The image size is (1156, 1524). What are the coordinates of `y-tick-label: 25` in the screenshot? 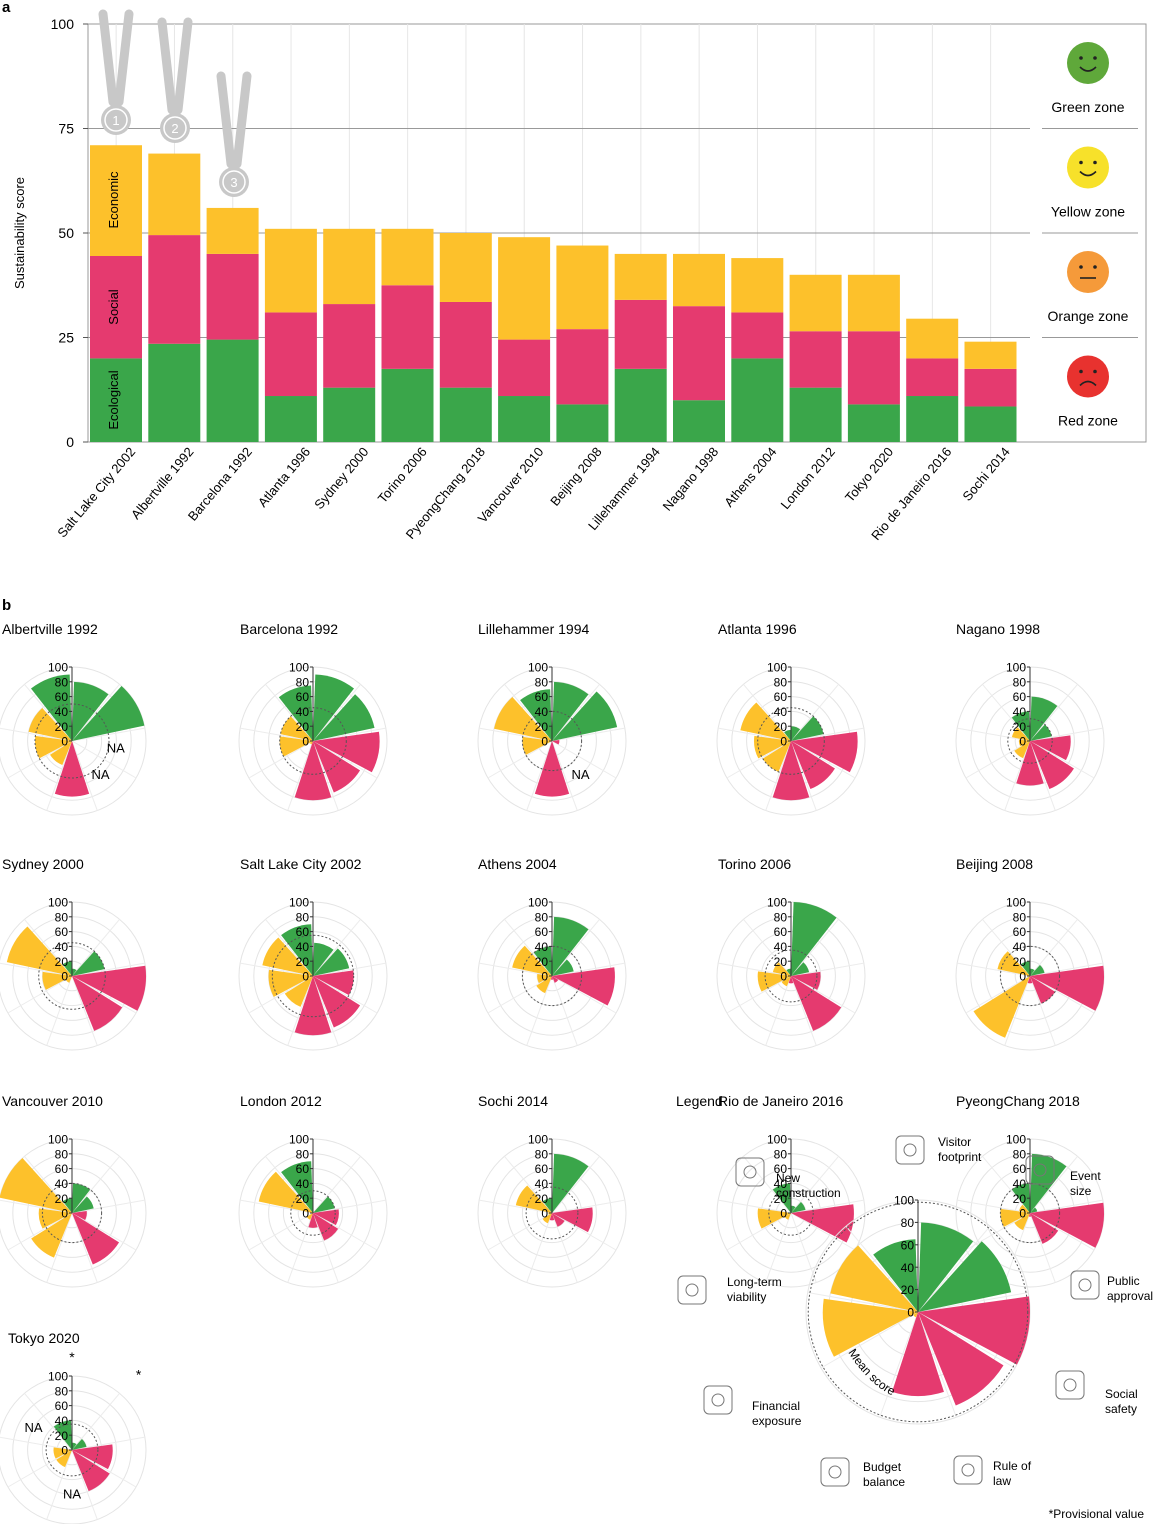 It's located at (66, 338).